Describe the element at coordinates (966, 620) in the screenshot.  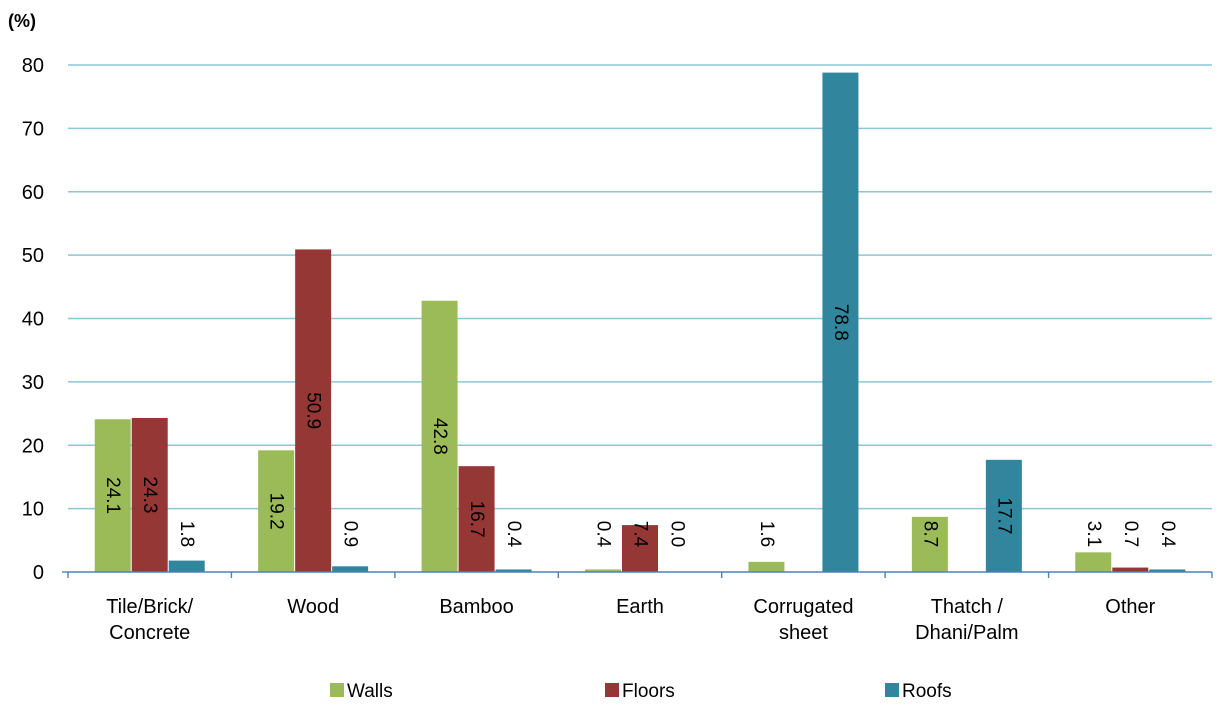
I see `category-label: Thatch / Dhani/Palm` at that location.